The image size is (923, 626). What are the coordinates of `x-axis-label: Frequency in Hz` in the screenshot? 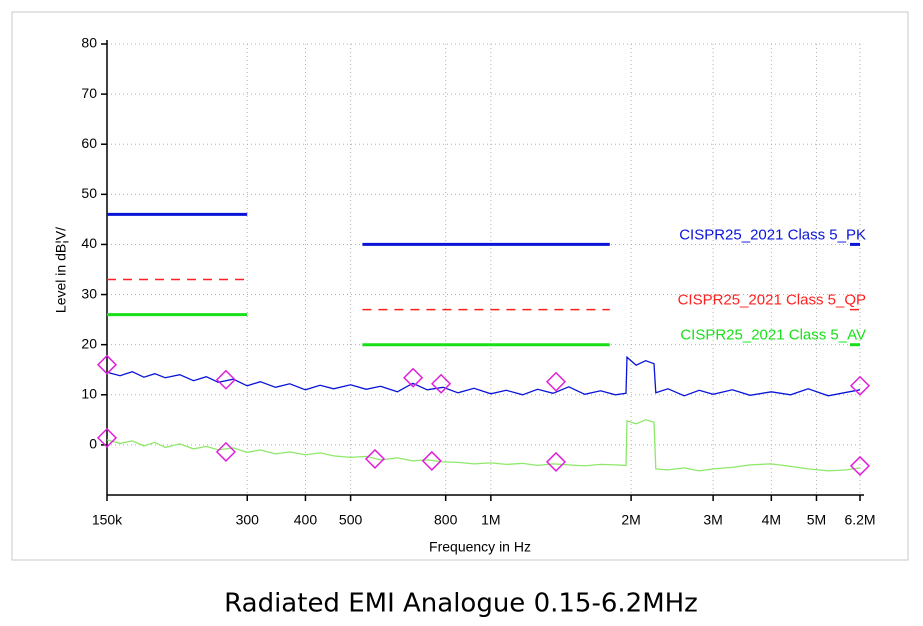 It's located at (480, 547).